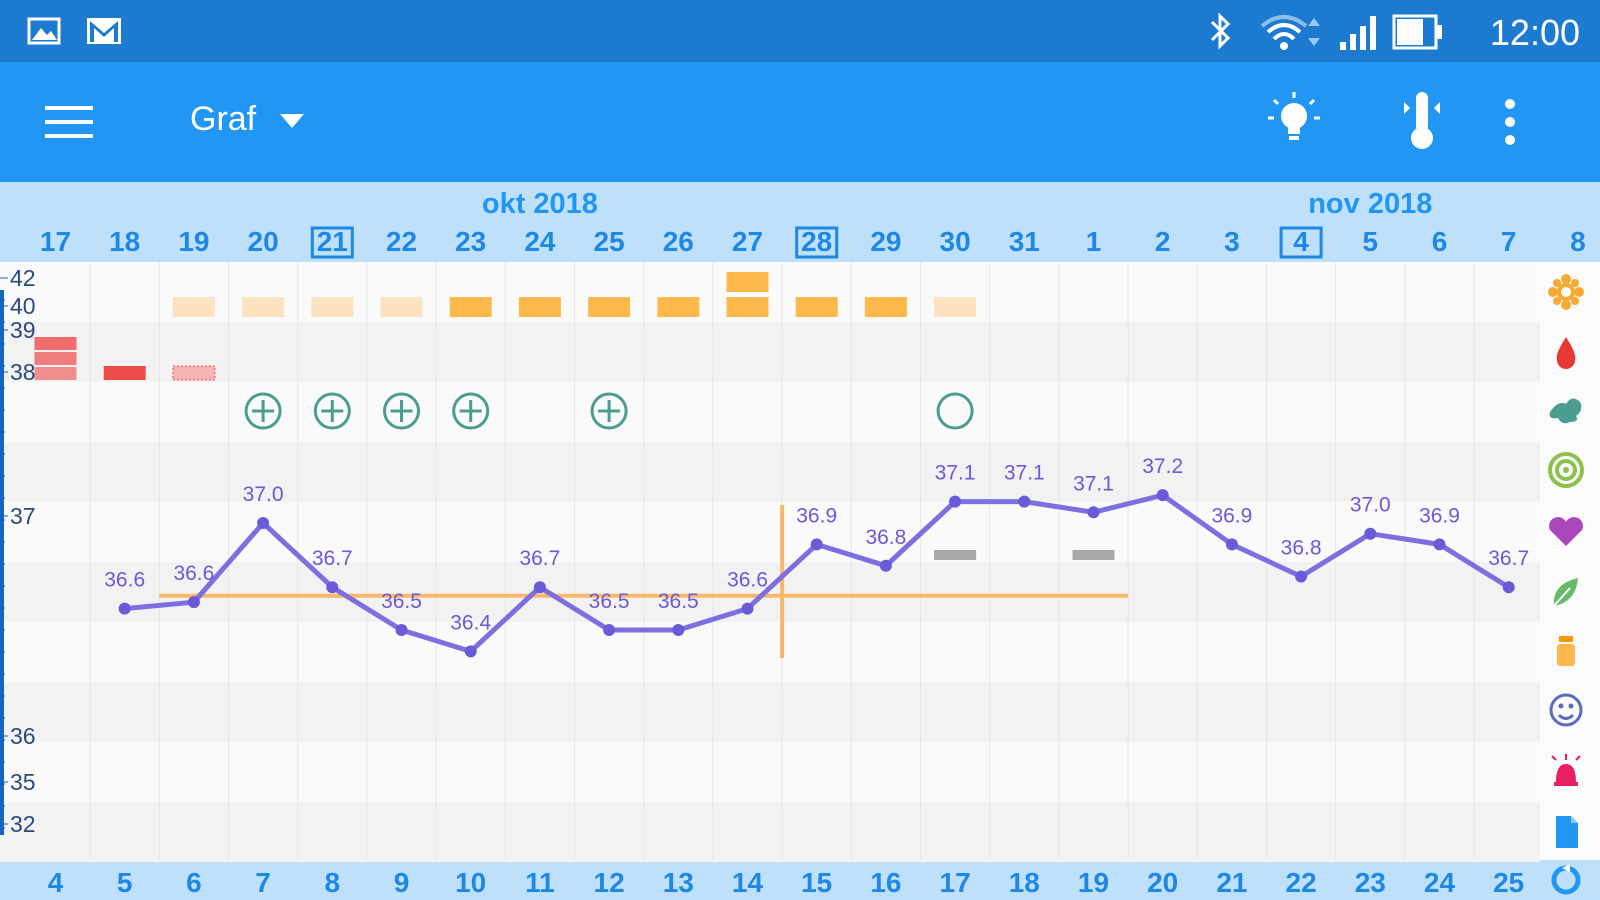 This screenshot has width=1600, height=900. Describe the element at coordinates (748, 882) in the screenshot. I see `cycle-day-number: 14` at that location.